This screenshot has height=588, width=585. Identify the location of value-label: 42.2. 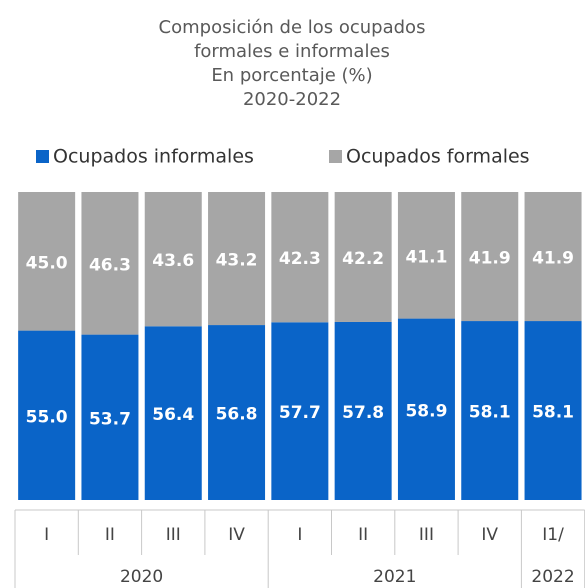
(363, 259).